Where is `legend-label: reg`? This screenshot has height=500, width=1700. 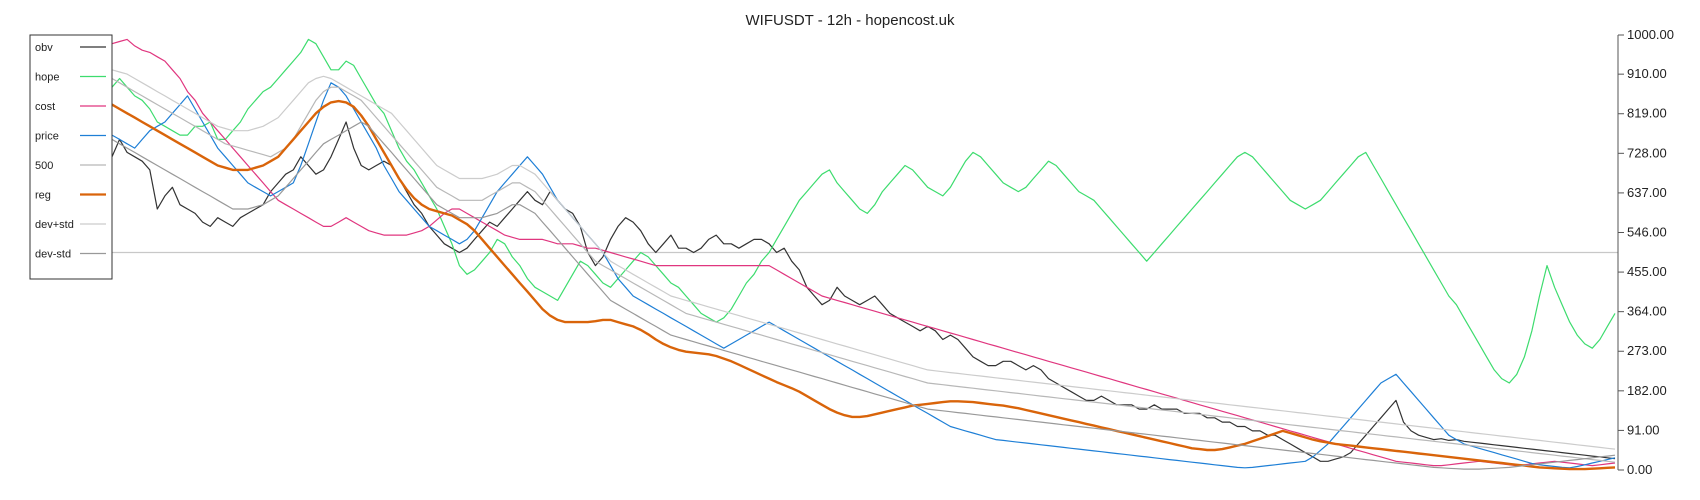
legend-label: reg is located at coordinates (43, 196).